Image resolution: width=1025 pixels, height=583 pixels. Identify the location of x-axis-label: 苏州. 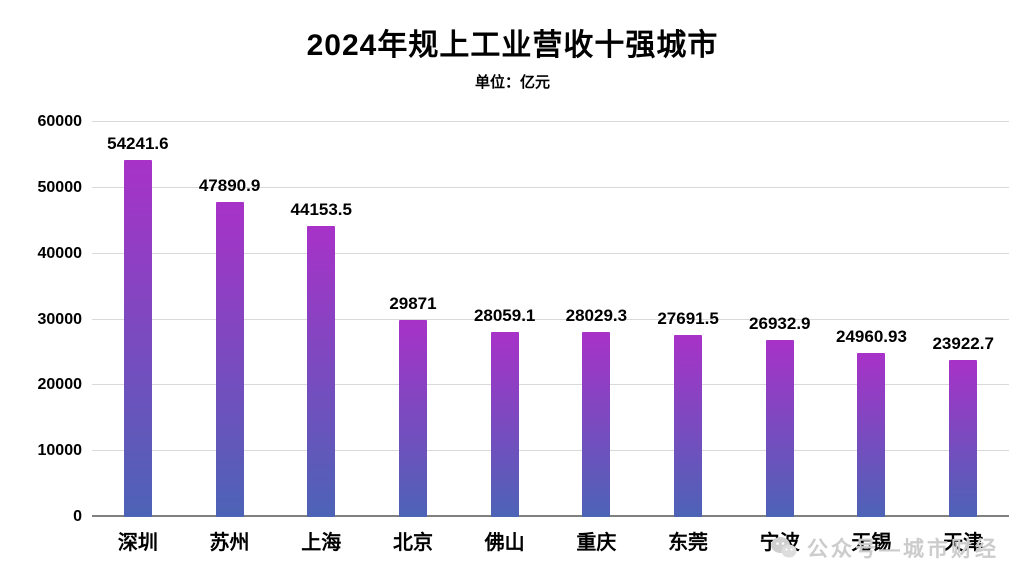
(229, 543).